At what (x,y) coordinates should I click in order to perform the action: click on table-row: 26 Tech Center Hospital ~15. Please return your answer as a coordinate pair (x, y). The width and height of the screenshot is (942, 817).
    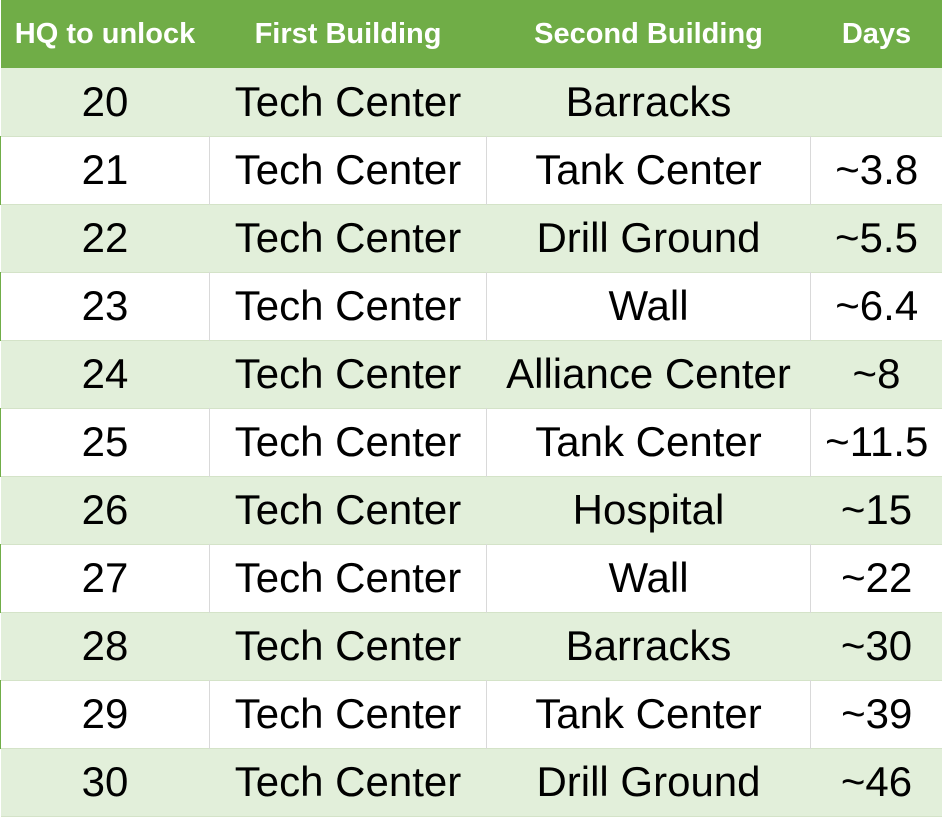
    Looking at the image, I should click on (471, 510).